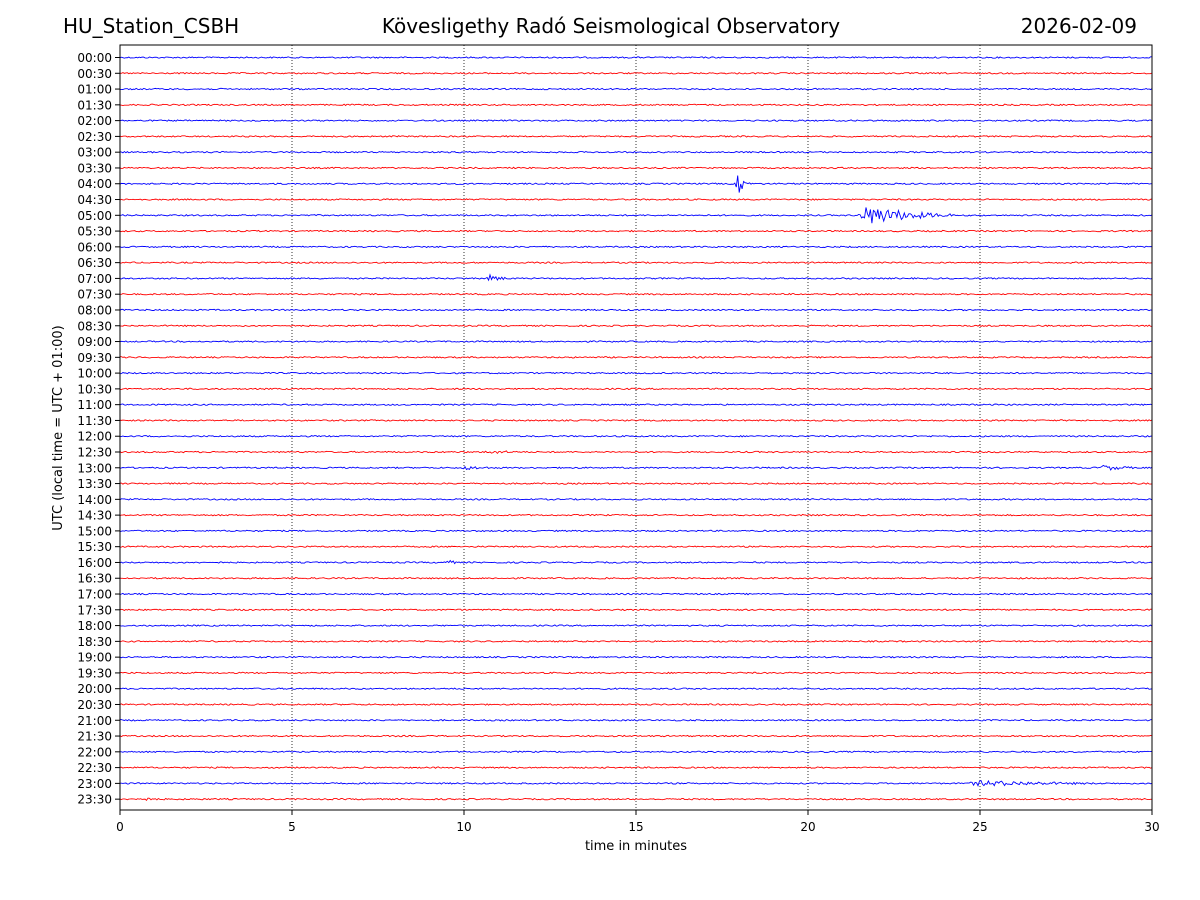  Describe the element at coordinates (94, 721) in the screenshot. I see `y-tick-label: 21:00` at that location.